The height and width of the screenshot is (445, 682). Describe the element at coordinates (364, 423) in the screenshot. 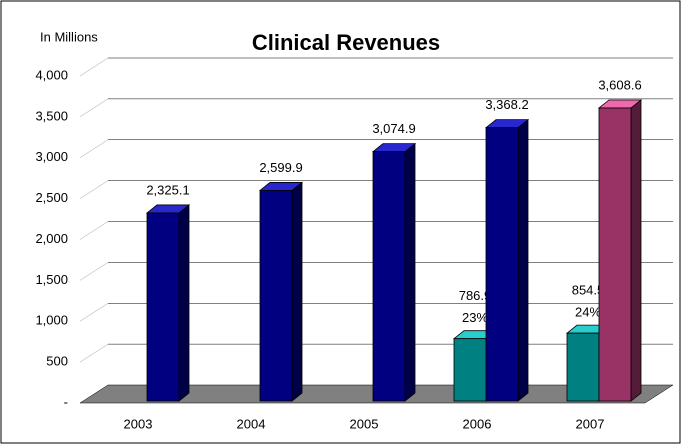

I see `x-tick-label: 2005` at that location.